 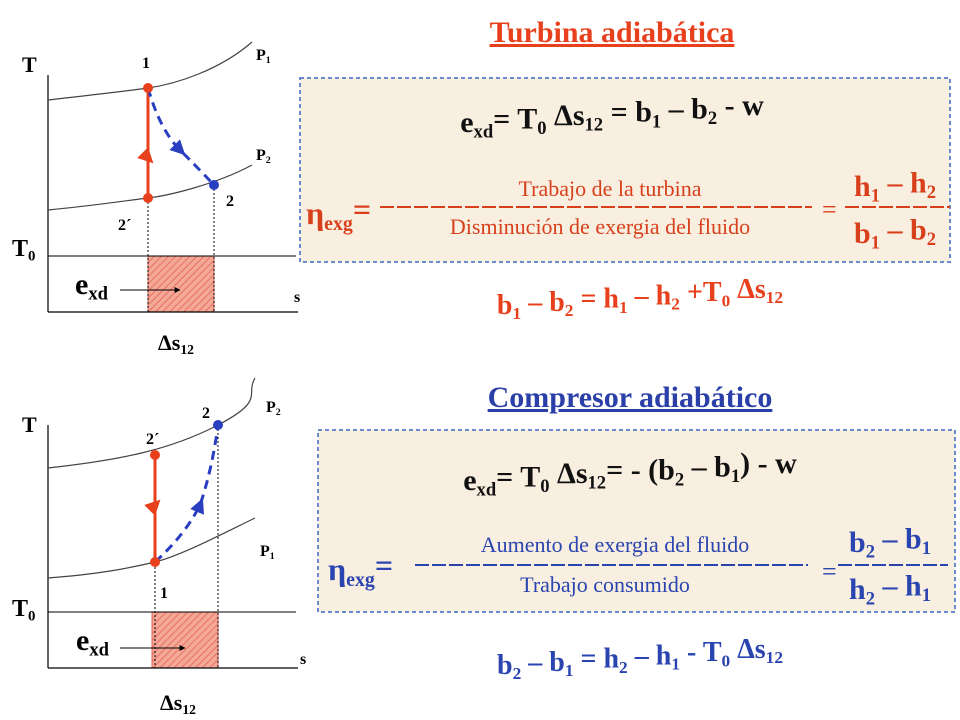 I want to click on ratio-denominator: b1 – b2, so click(x=895, y=234).